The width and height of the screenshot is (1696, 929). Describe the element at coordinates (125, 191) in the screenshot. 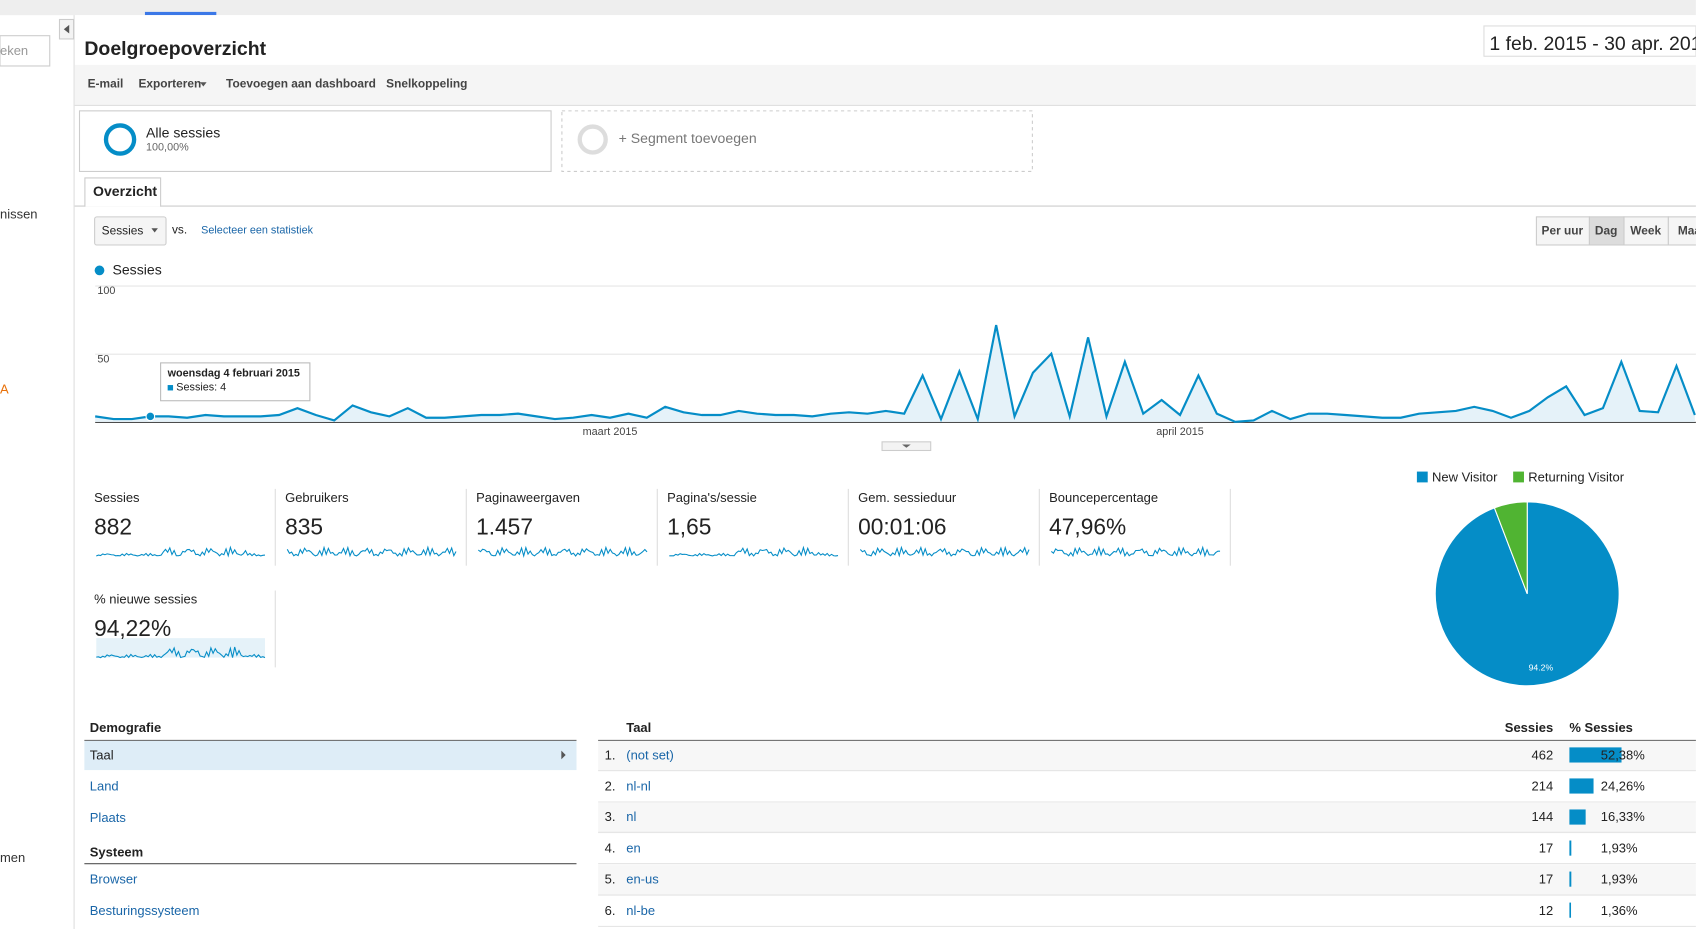

I see `tab-label: Overzicht` at that location.